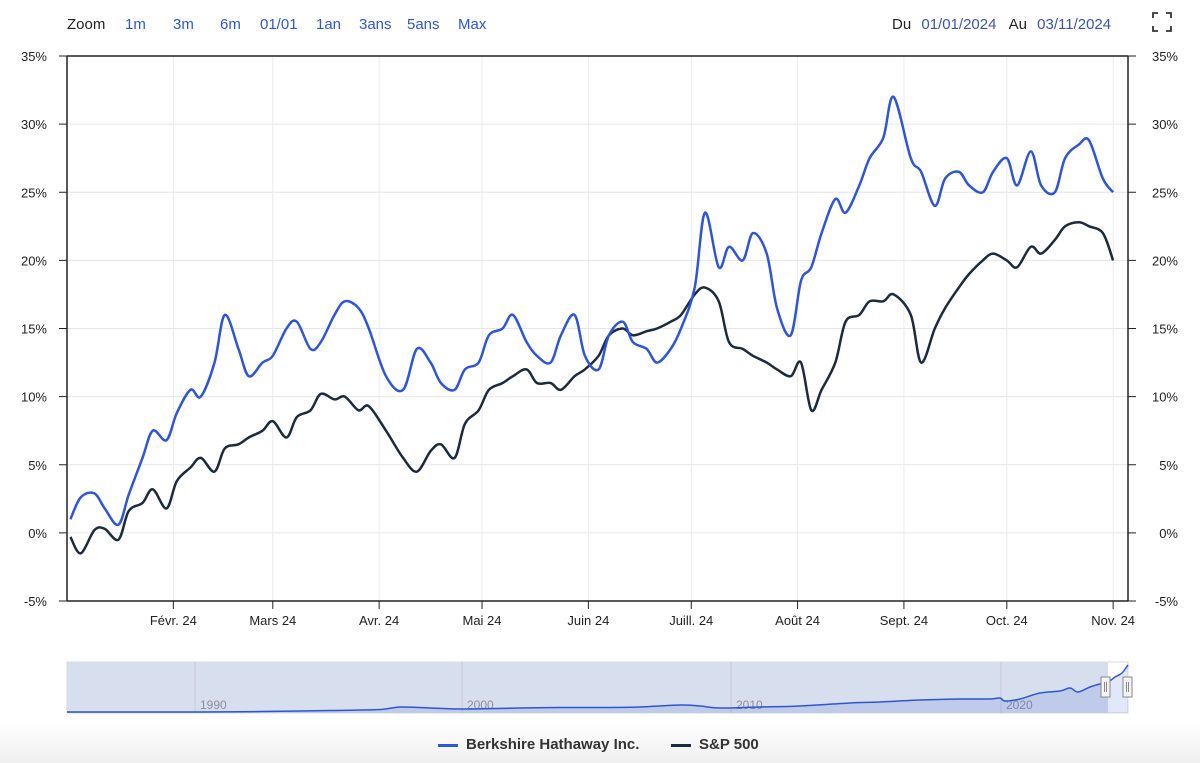  I want to click on navigator: 1990 2000 2010 2020, so click(599, 687).